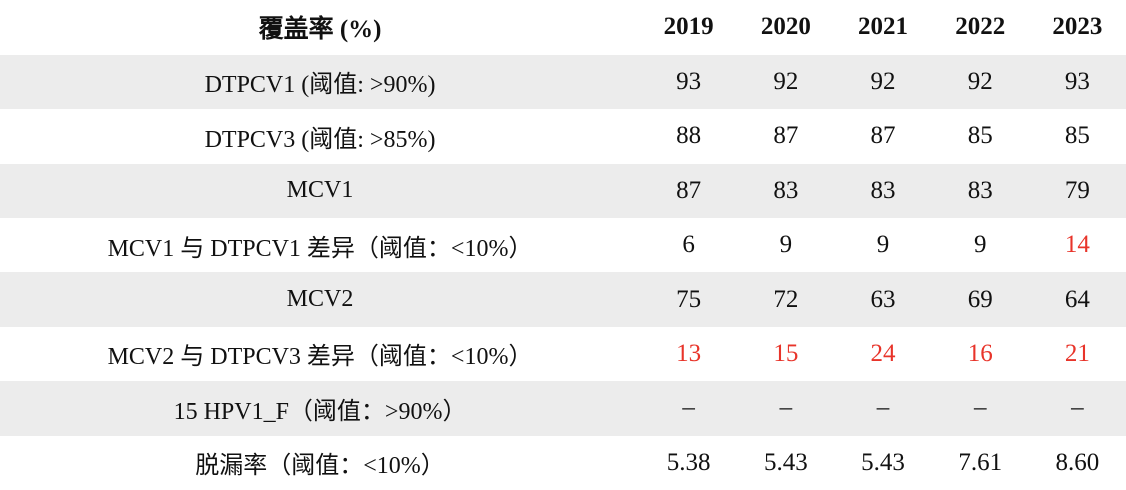 This screenshot has height=490, width=1126. Describe the element at coordinates (980, 353) in the screenshot. I see `row-value: 16` at that location.